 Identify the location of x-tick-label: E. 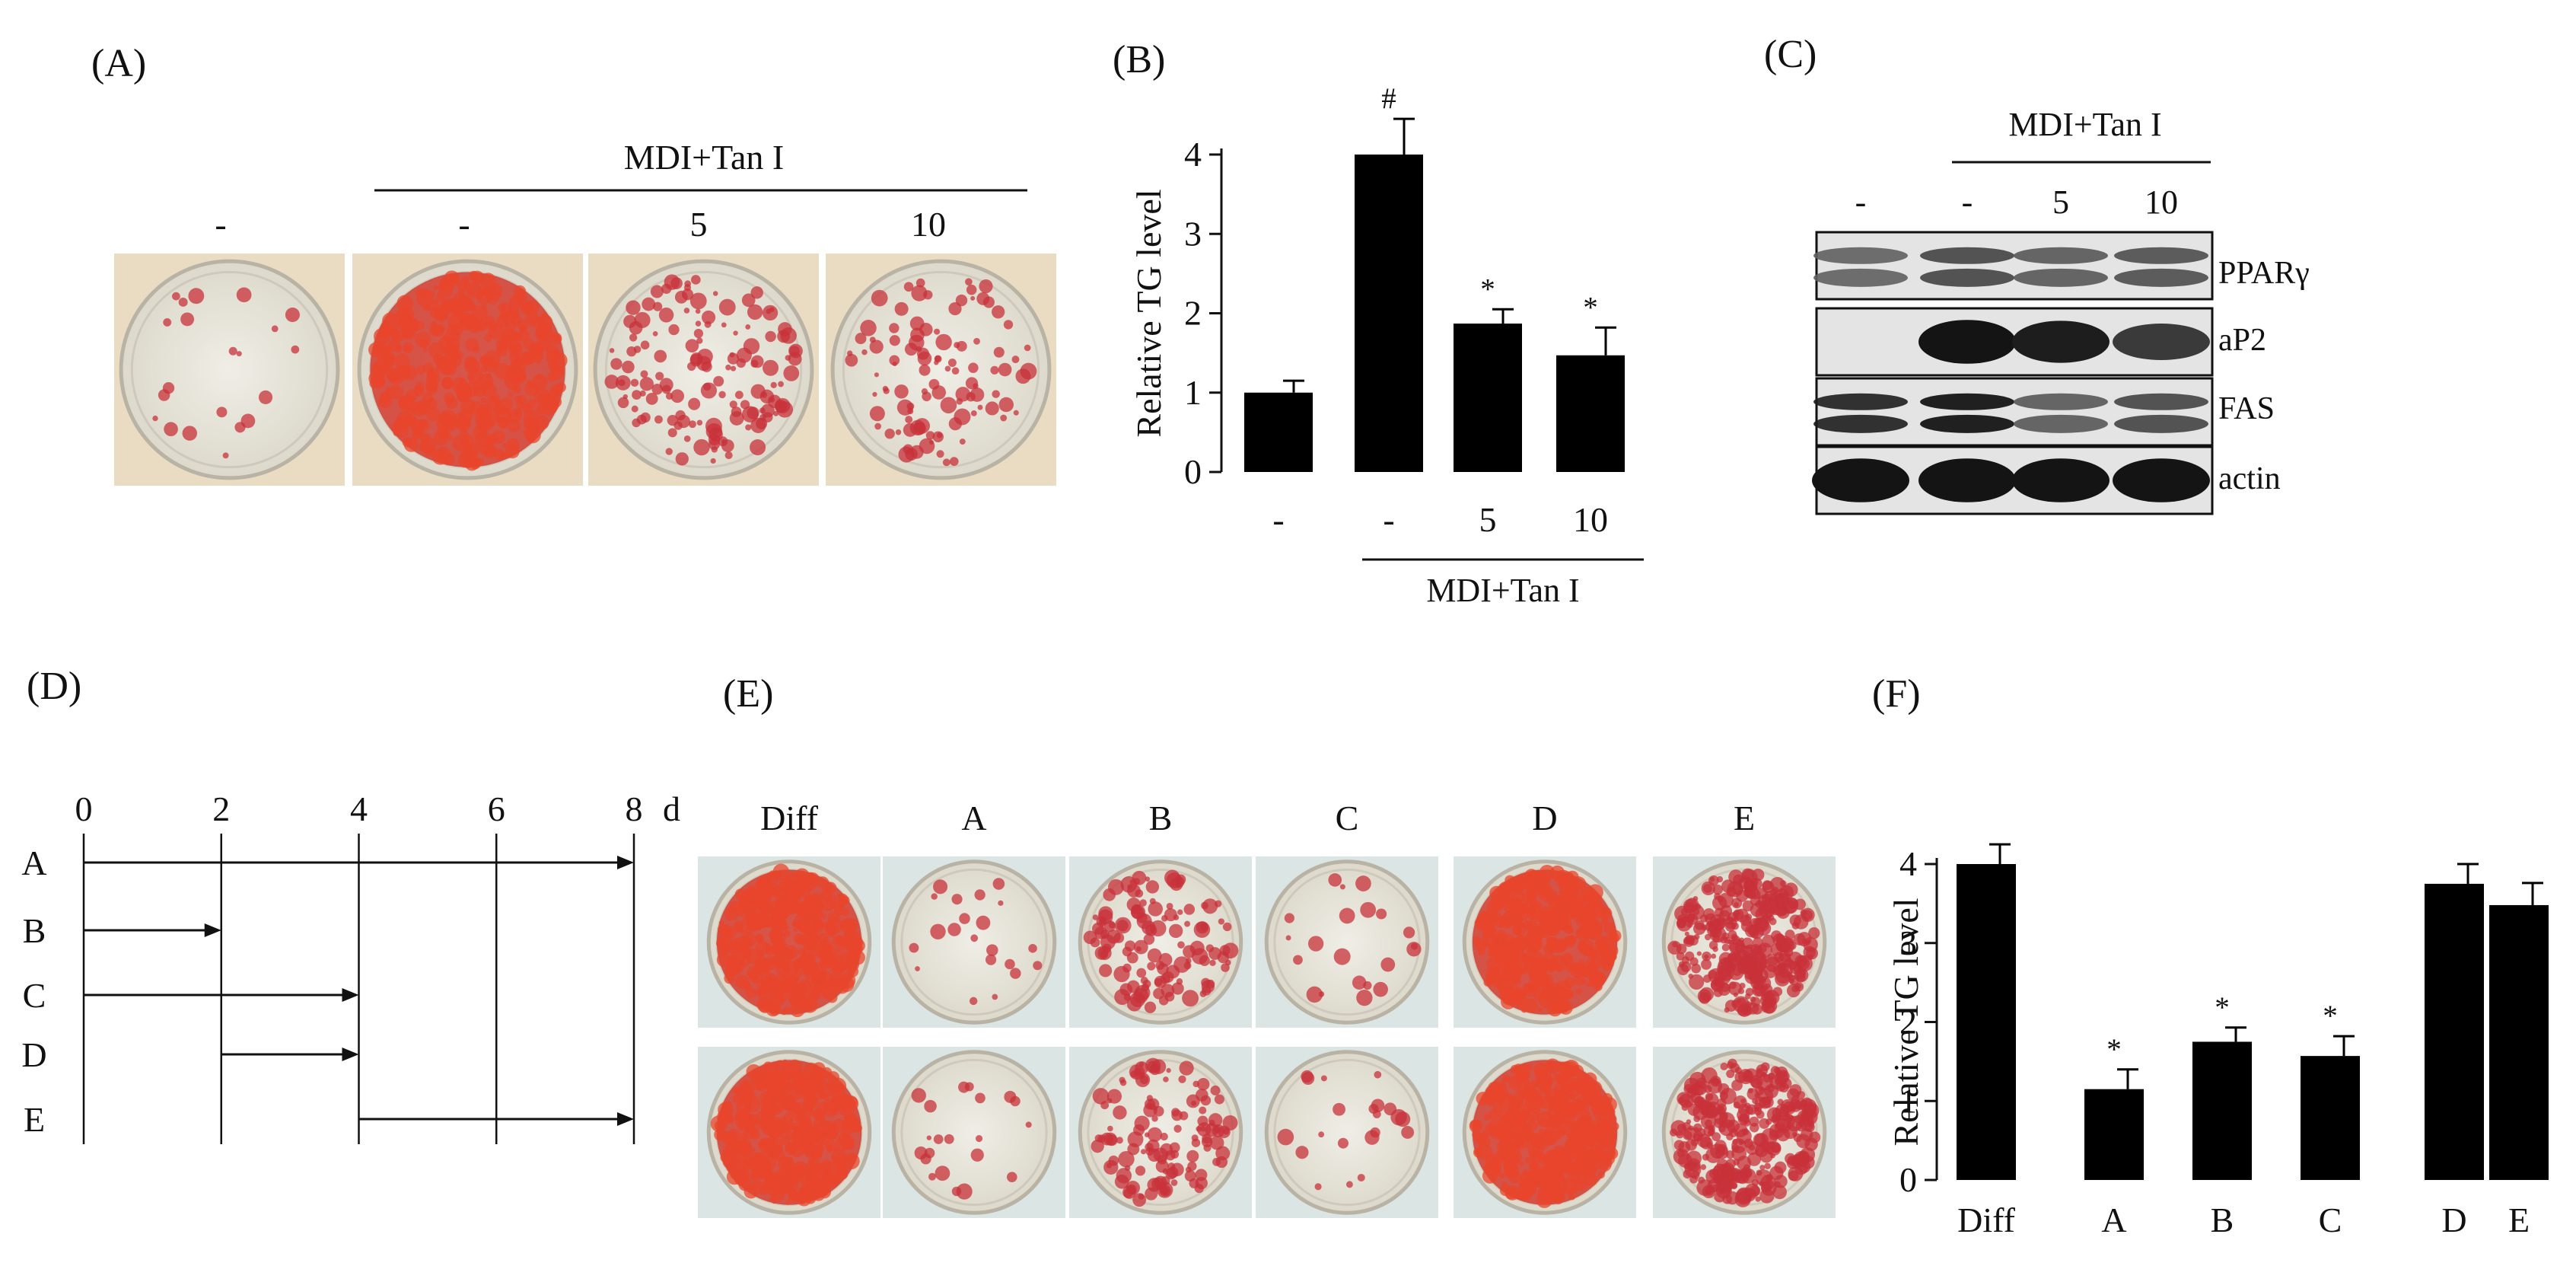
(2519, 1220).